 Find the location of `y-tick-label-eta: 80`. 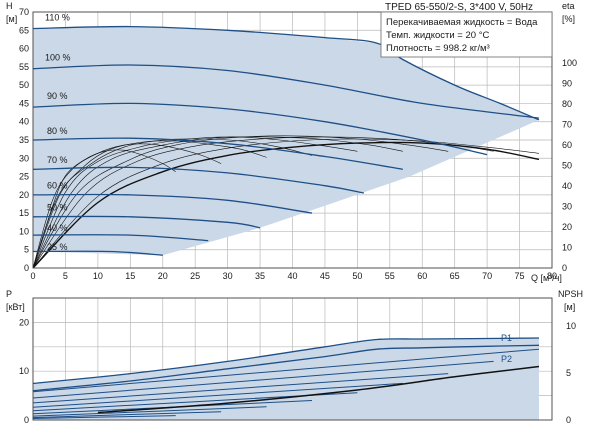

y-tick-label-eta: 80 is located at coordinates (567, 104).